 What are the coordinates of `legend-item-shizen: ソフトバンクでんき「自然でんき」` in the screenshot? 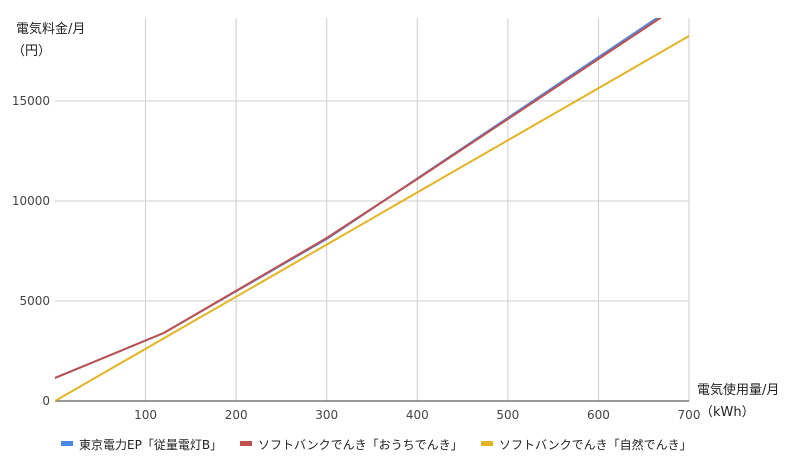 It's located at (586, 444).